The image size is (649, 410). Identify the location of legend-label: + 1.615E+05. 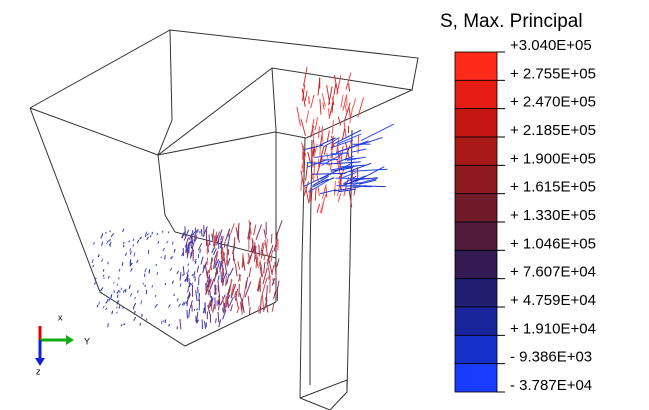
(553, 187).